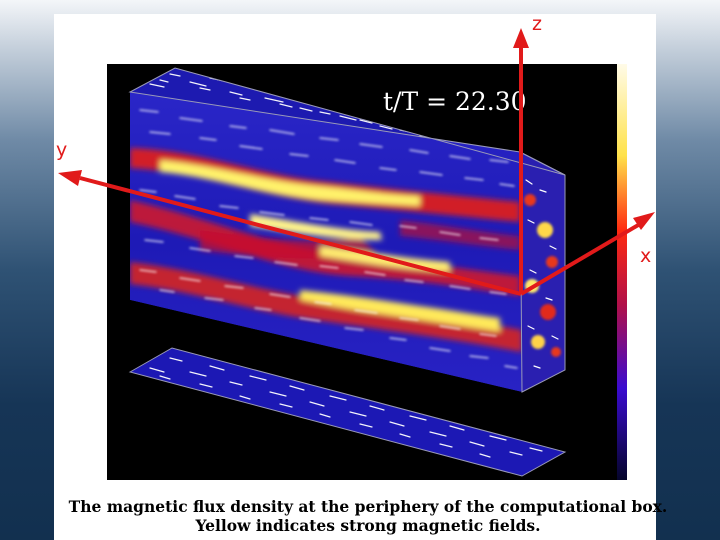  I want to click on box-side-face, so click(542, 272).